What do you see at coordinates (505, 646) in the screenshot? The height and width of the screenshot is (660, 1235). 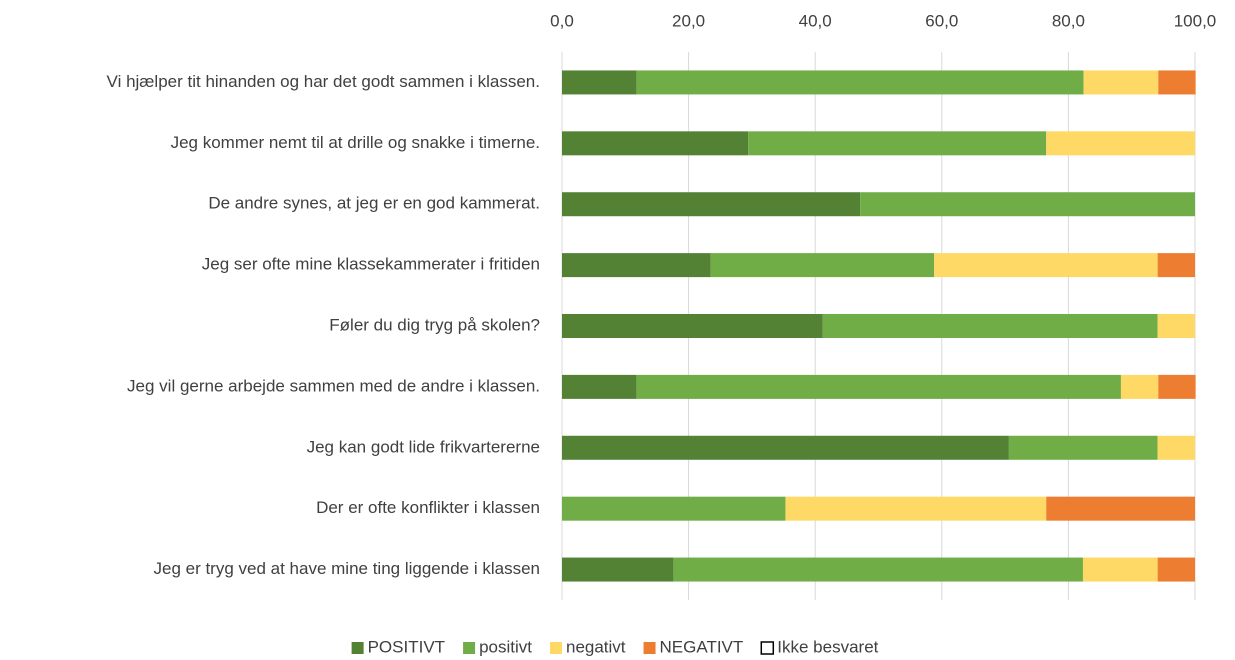 I see `legend-label: positivt` at bounding box center [505, 646].